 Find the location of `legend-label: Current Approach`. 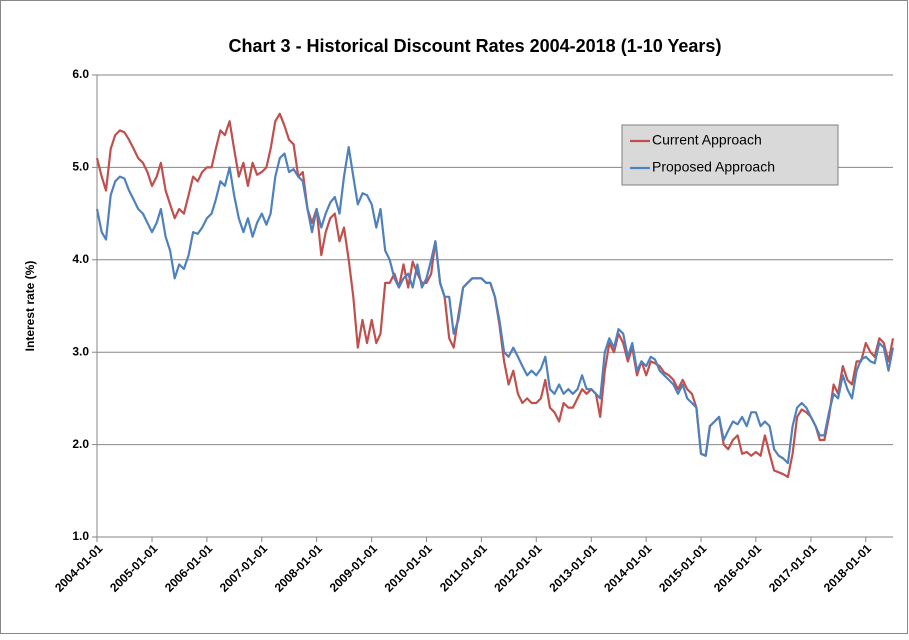

legend-label: Current Approach is located at coordinates (707, 140).